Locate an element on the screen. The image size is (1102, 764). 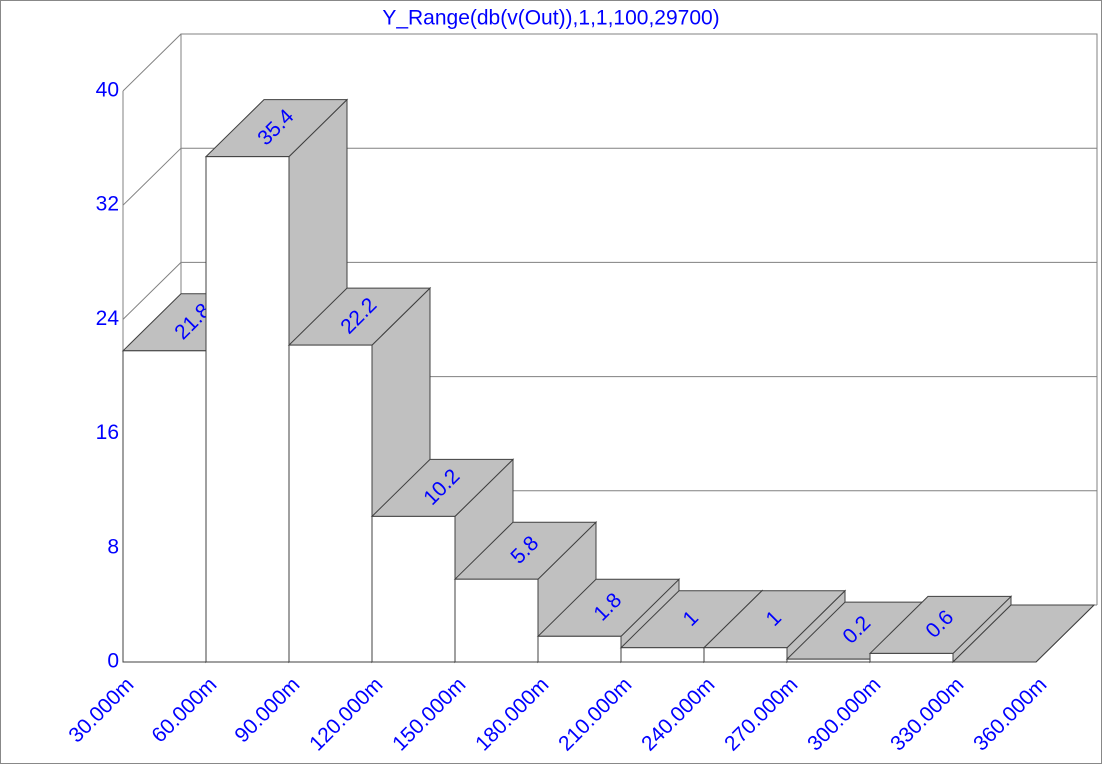
y-tick-label: 8 is located at coordinates (113, 546).